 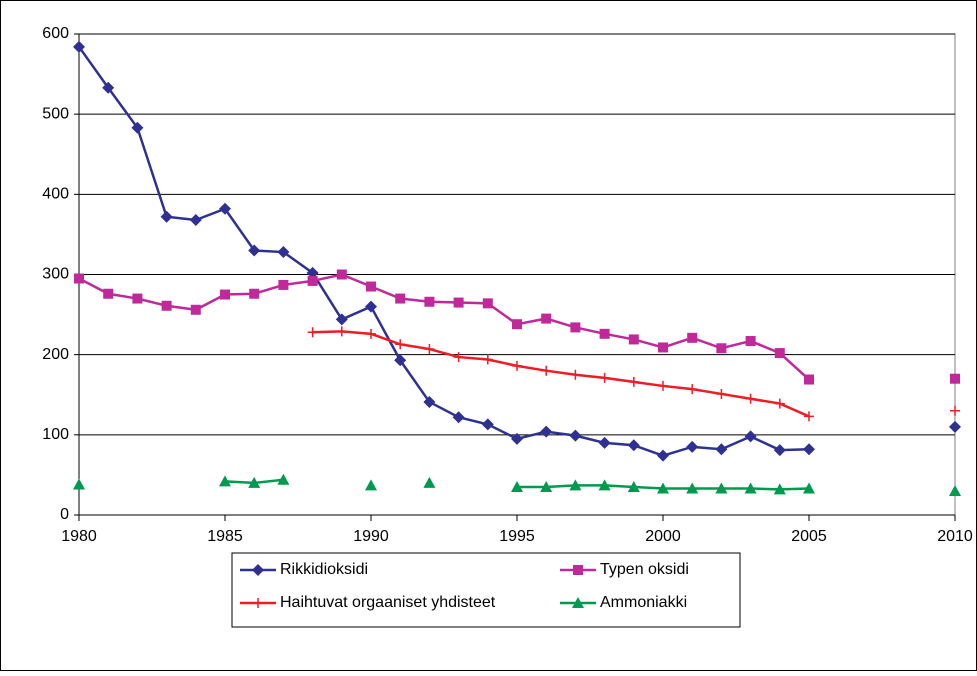 I want to click on y-tick-label: 400, so click(x=55, y=194).